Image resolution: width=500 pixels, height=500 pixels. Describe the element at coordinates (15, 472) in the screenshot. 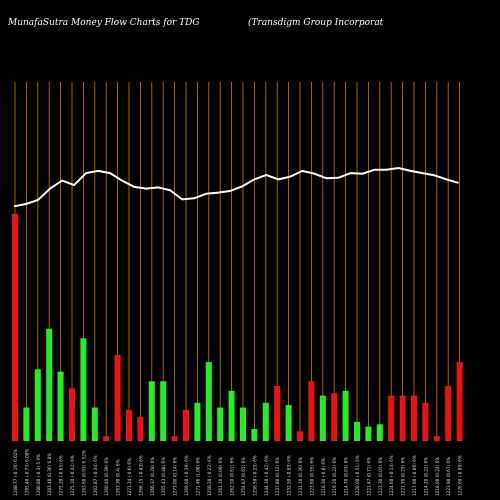

I see `x-tick-label: 1288.77 (-0.16) 6.02%` at that location.